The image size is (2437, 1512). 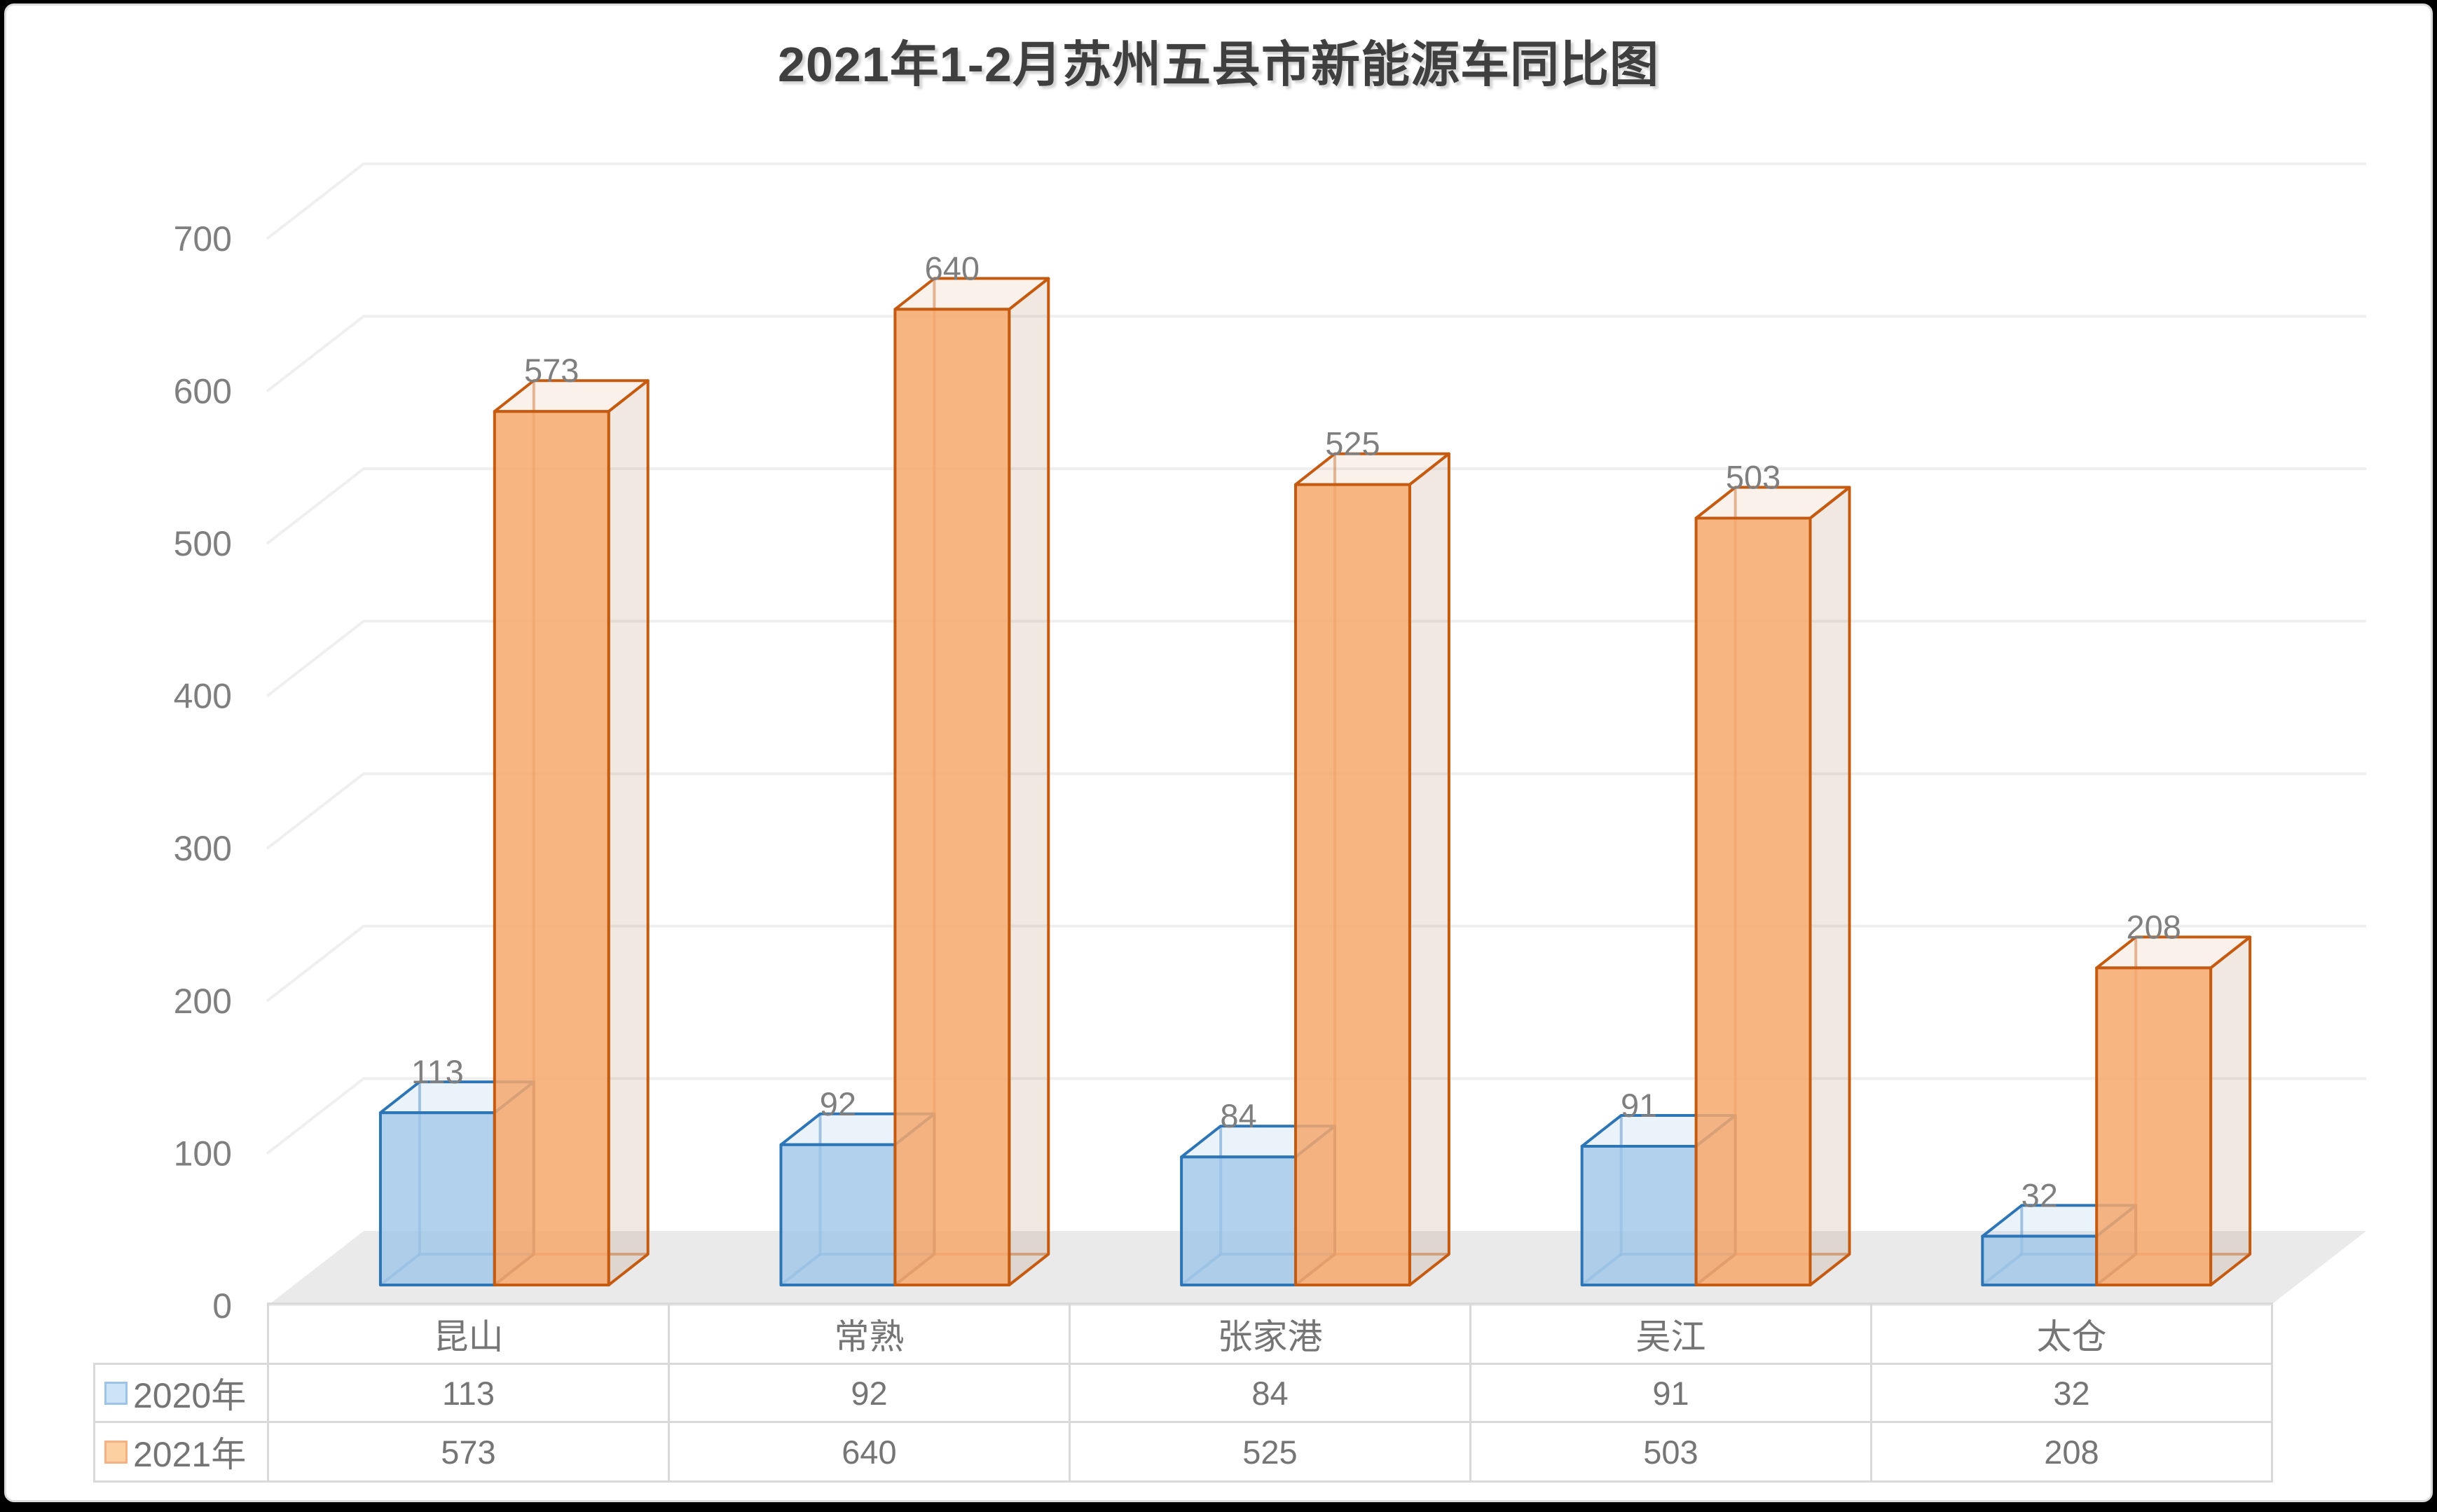 What do you see at coordinates (203, 1153) in the screenshot?
I see `y-axis-tick-label-100: 100` at bounding box center [203, 1153].